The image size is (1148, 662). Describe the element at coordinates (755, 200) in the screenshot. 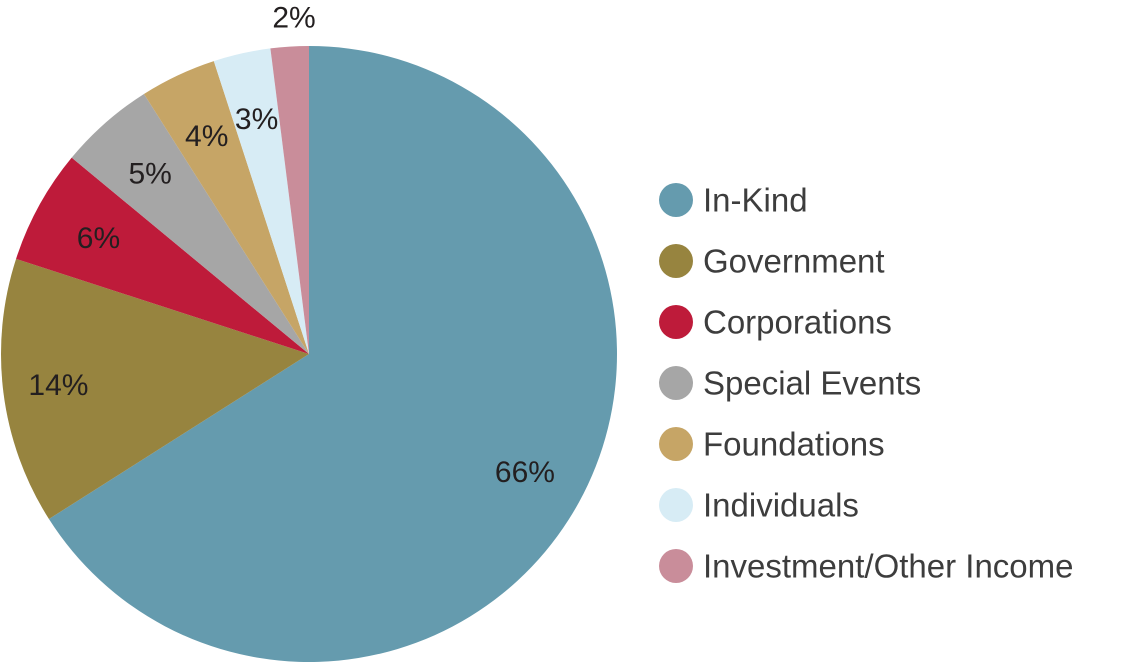

I see `legend-label: In-Kind` at that location.